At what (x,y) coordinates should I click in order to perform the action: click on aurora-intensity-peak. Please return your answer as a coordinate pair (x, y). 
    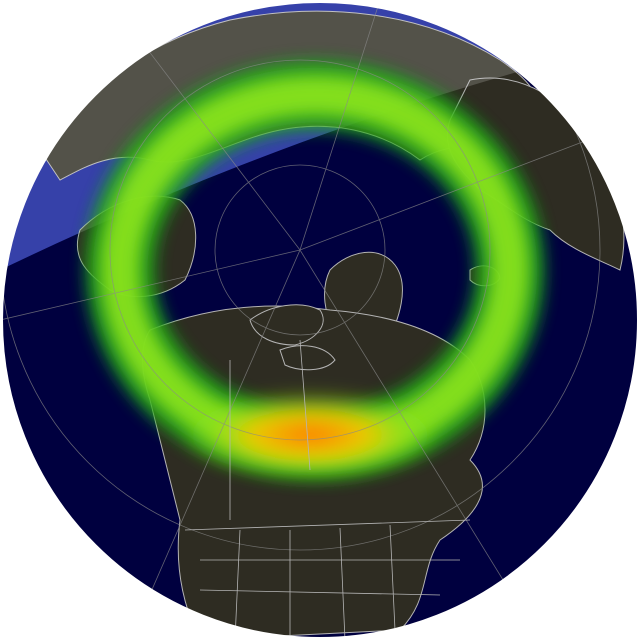
    Looking at the image, I should click on (310, 435).